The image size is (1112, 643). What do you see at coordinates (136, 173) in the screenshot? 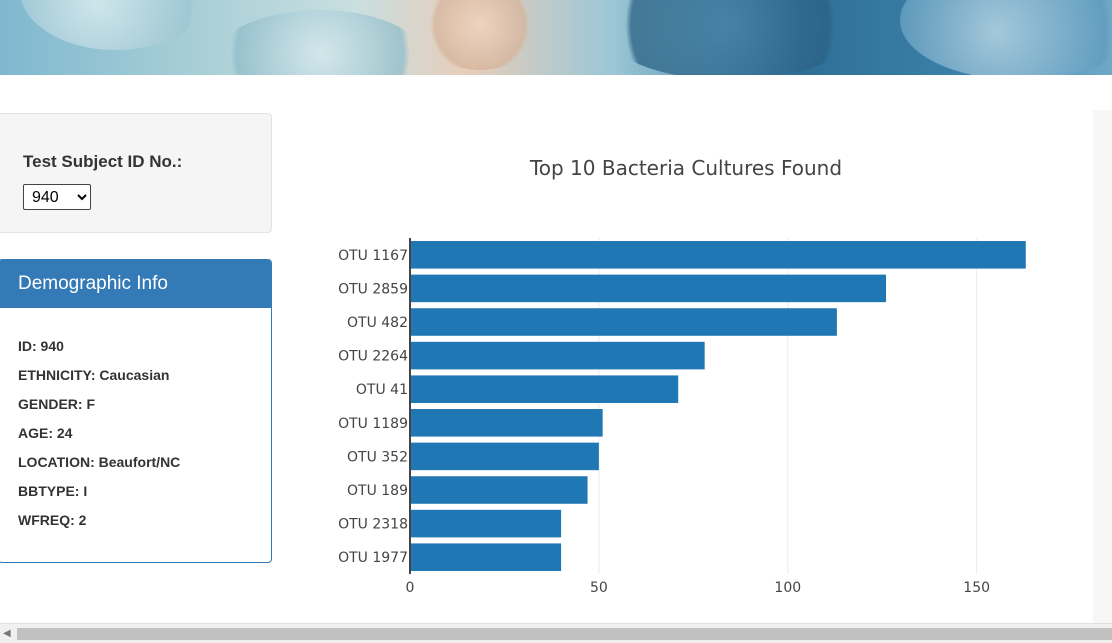
I see `subject-selector-panel: Test Subject ID No.: 940` at bounding box center [136, 173].